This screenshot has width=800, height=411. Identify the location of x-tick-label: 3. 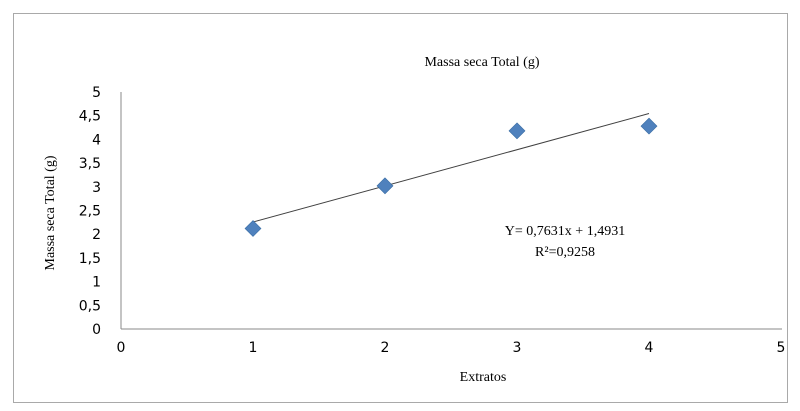
(517, 348).